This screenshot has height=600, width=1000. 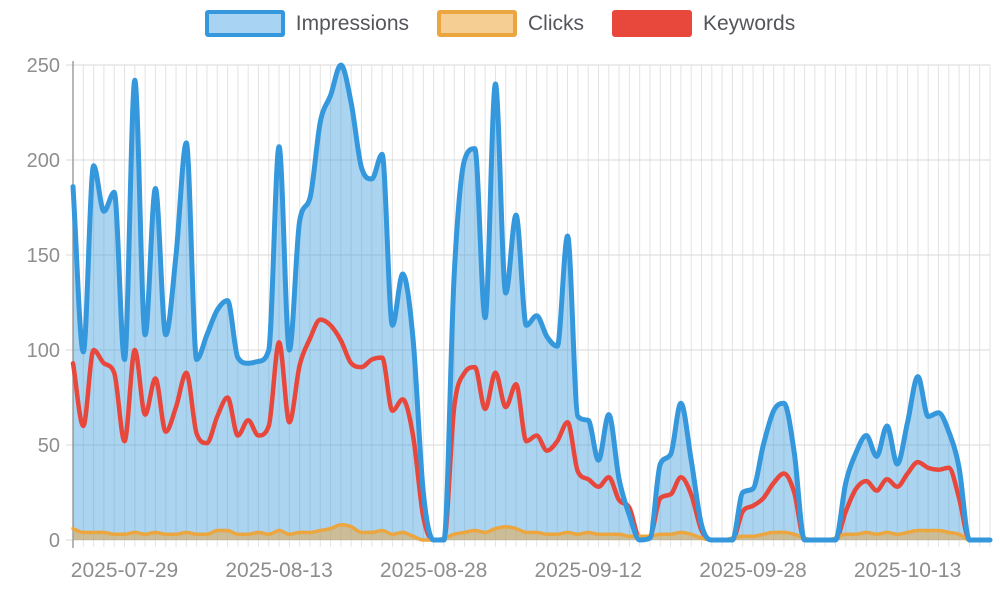 What do you see at coordinates (749, 23) in the screenshot?
I see `legend-label-keywords: Keywords` at bounding box center [749, 23].